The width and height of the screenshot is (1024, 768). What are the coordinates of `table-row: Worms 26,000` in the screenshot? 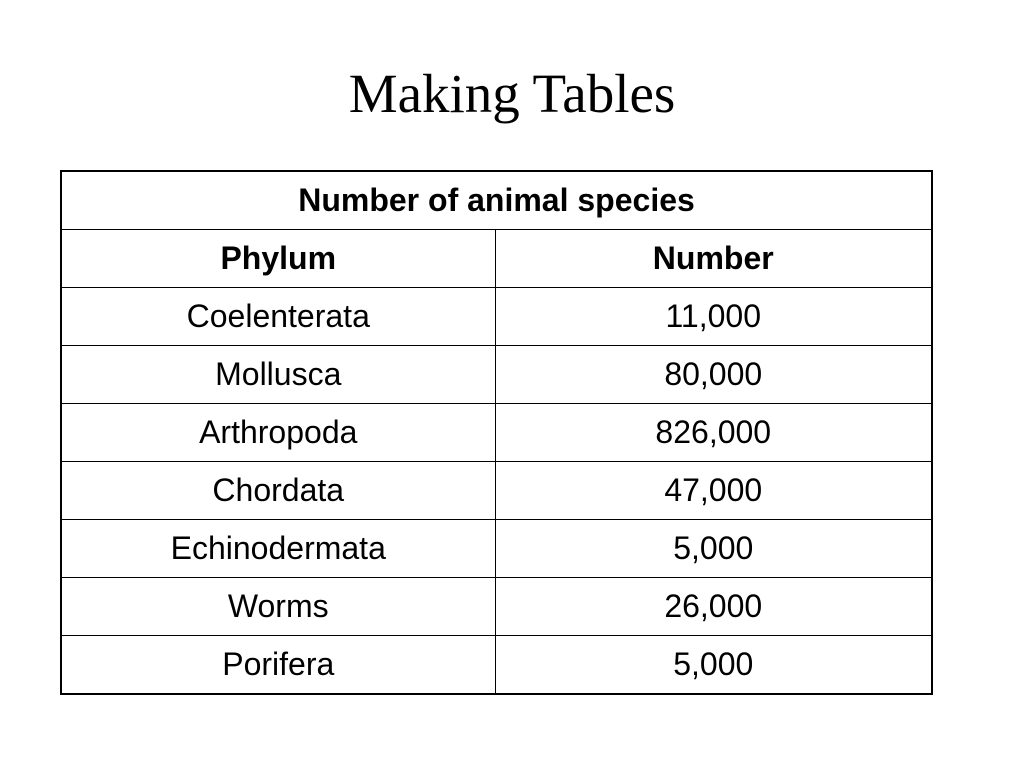 It's located at (496, 606).